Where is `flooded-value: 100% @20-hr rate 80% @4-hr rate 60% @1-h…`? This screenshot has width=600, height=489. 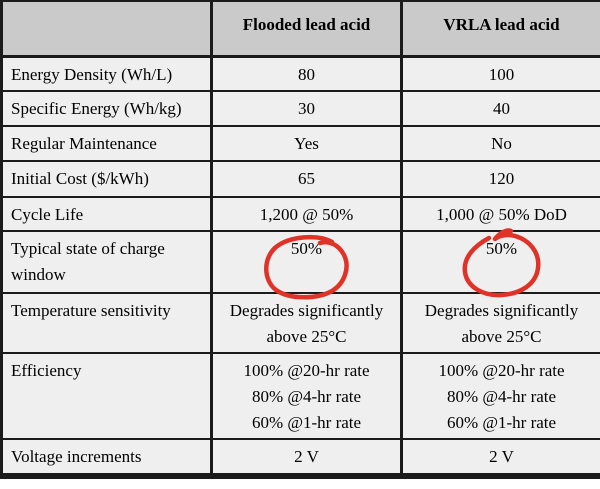
flooded-value: 100% @20-hr rate 80% @4-hr rate 60% @1-h… is located at coordinates (306, 395).